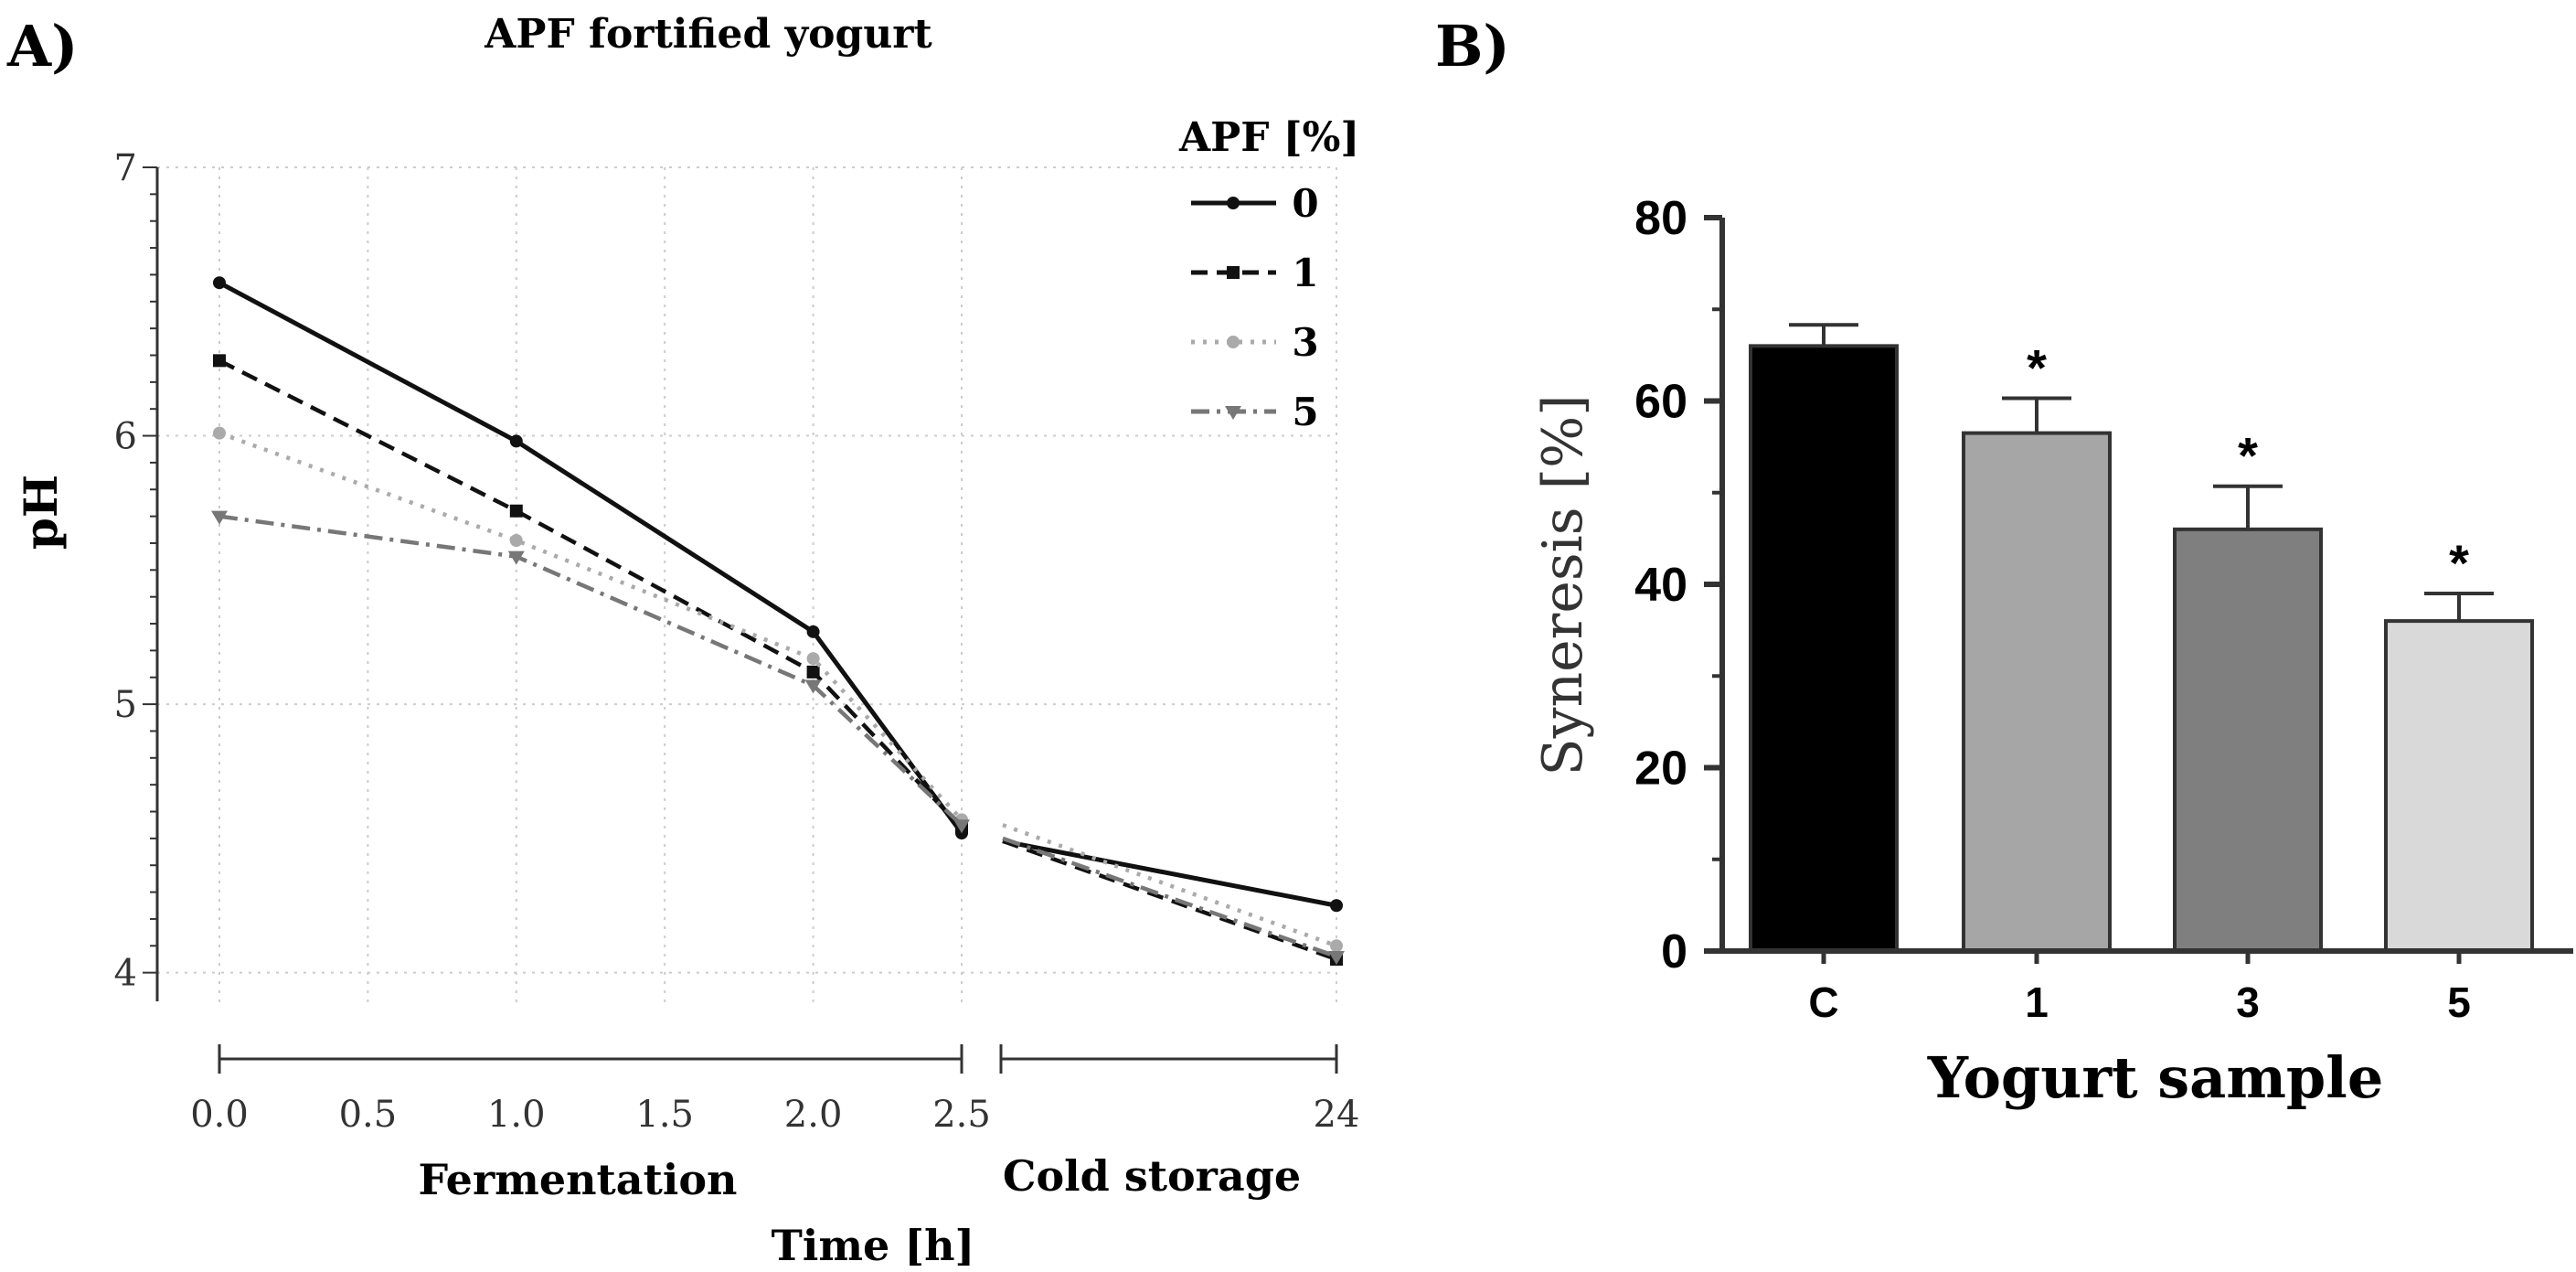  What do you see at coordinates (1823, 1002) in the screenshot?
I see `x-tick-label: C` at bounding box center [1823, 1002].